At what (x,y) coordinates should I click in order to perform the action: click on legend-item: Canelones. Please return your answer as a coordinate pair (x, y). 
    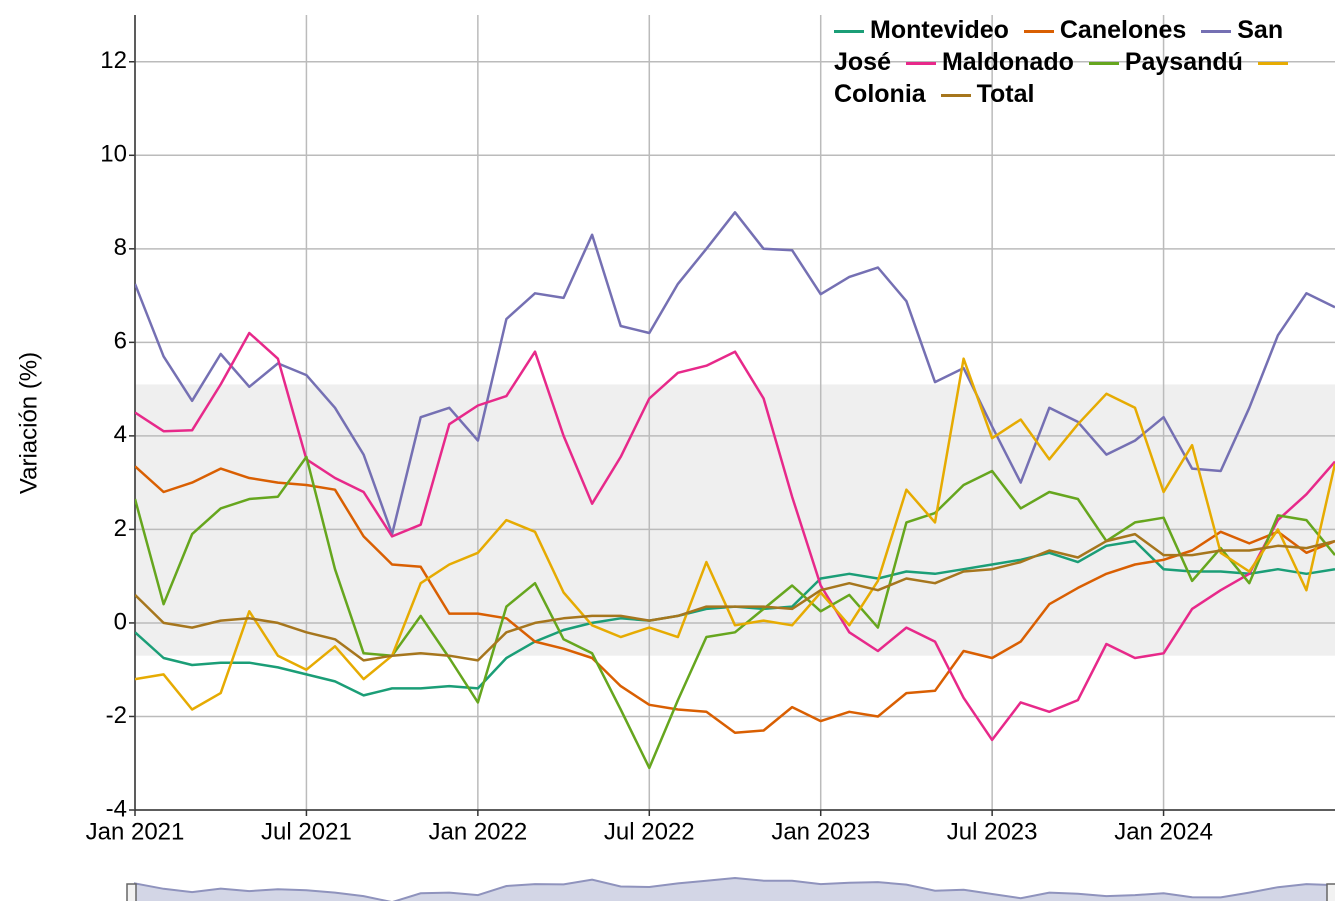
    Looking at the image, I should click on (1105, 30).